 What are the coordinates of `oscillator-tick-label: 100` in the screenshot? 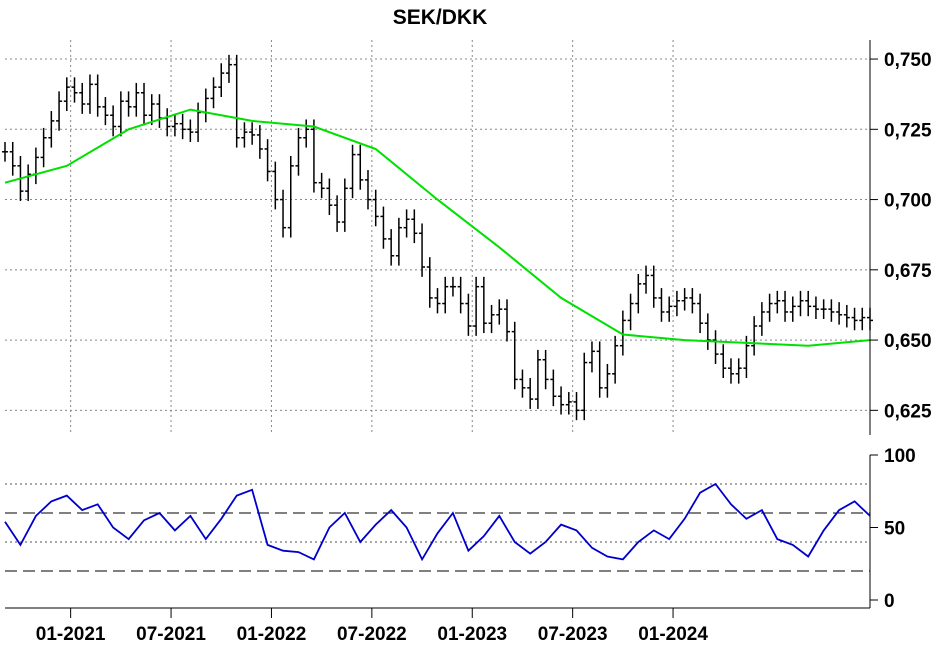 It's located at (900, 456).